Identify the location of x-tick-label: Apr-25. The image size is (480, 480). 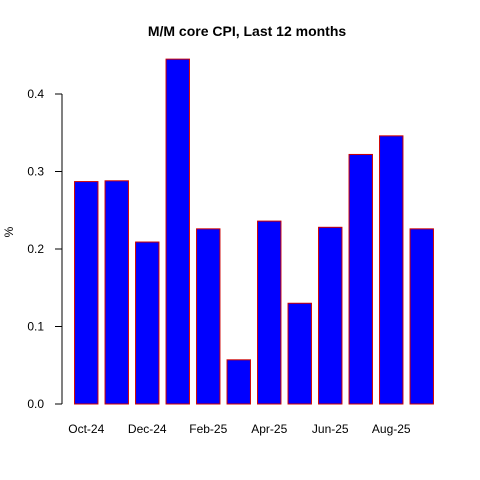
(269, 429).